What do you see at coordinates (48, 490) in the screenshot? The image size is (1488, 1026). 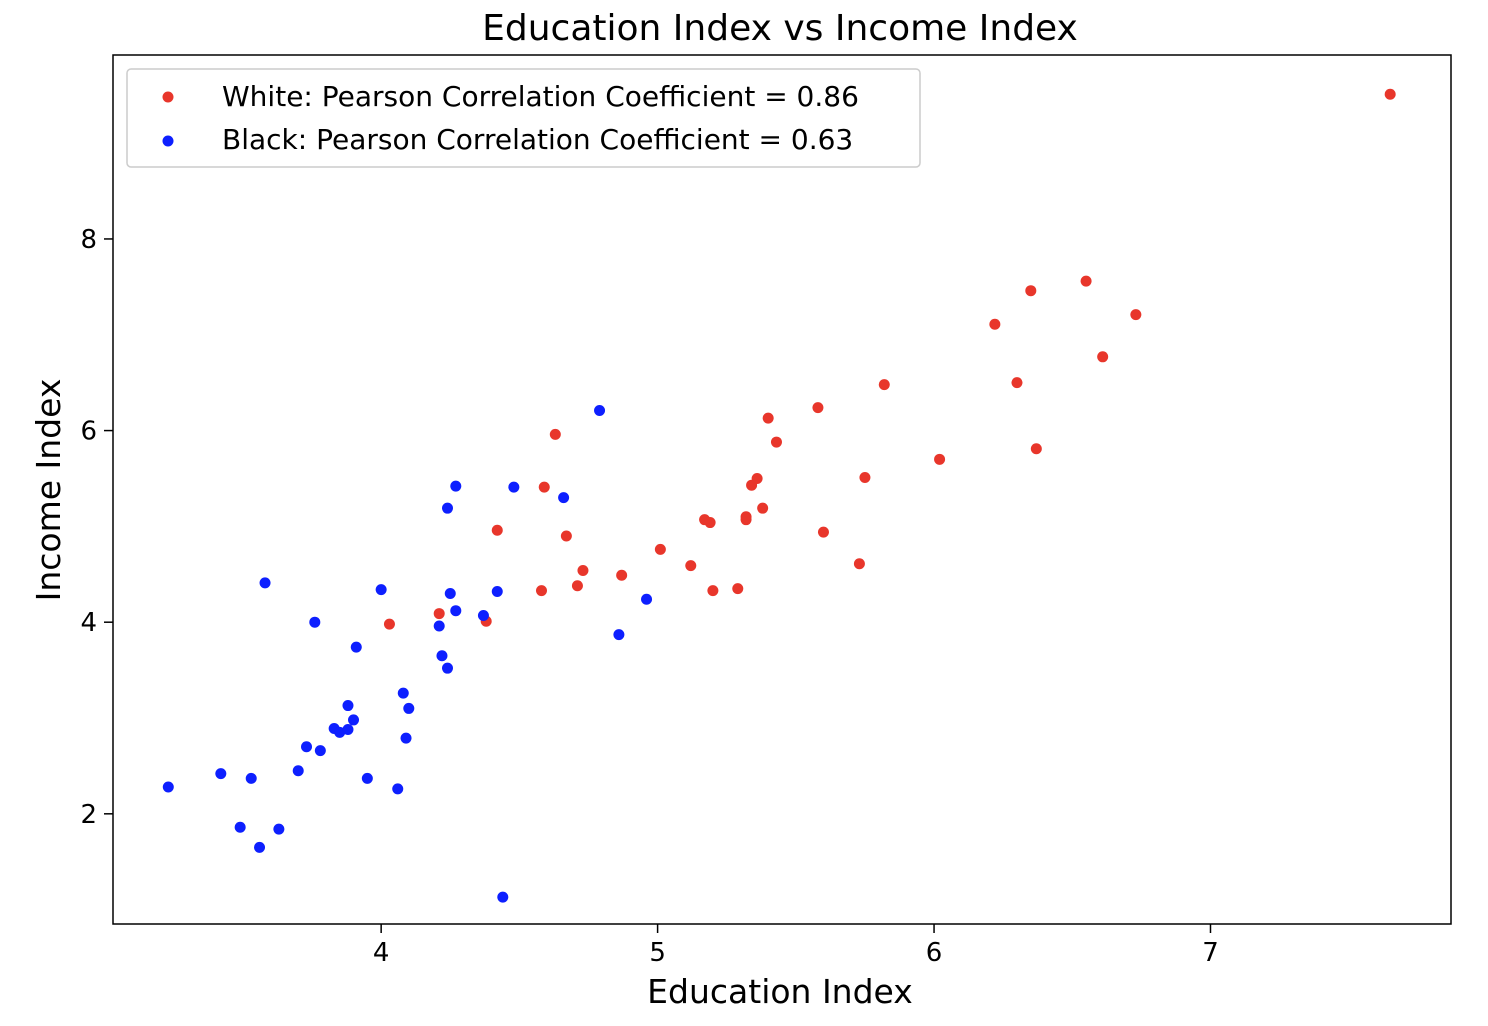 I see `y-axis-label: Income Index` at bounding box center [48, 490].